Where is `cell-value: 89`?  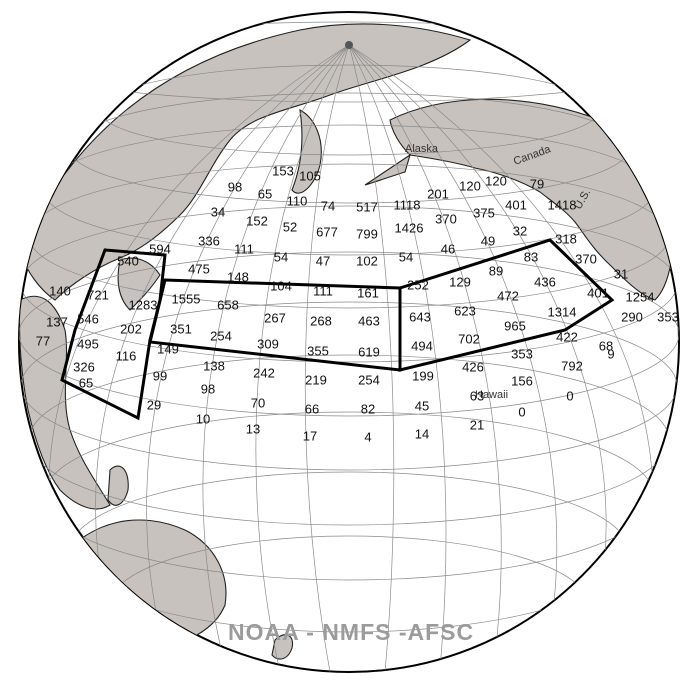 cell-value: 89 is located at coordinates (496, 270).